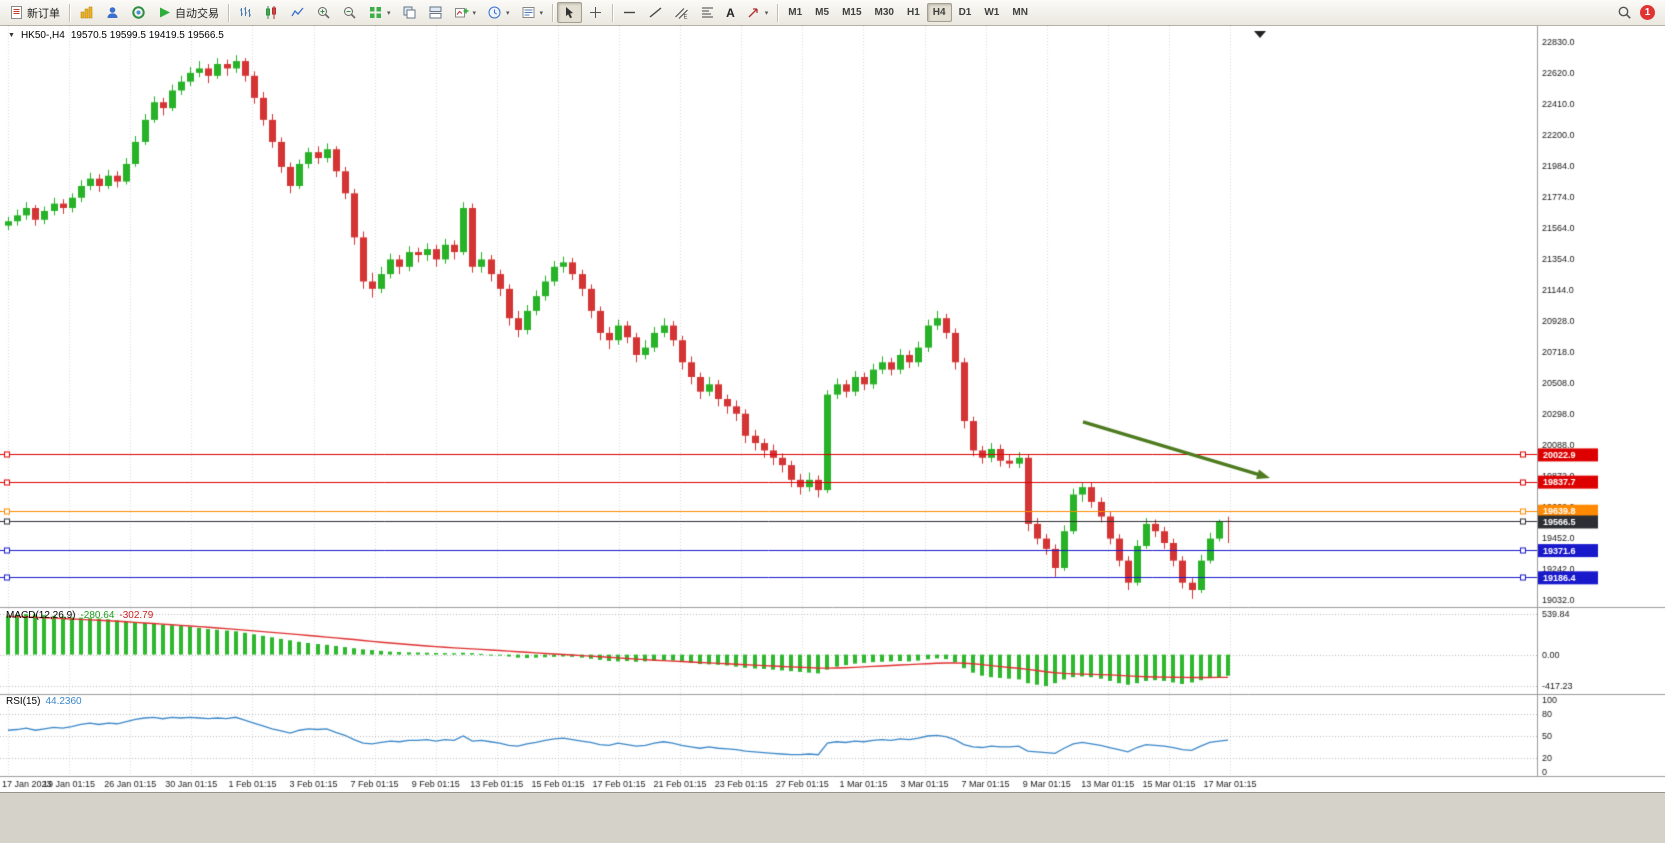 The width and height of the screenshot is (1665, 843). I want to click on tile-horizontal-button, so click(435, 12).